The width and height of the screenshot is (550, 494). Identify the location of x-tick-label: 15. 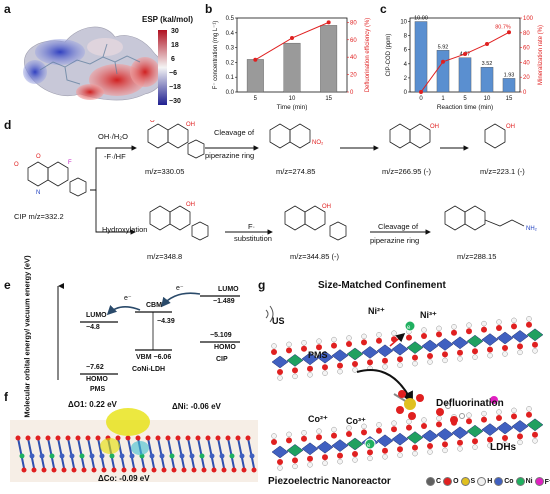
(509, 99).